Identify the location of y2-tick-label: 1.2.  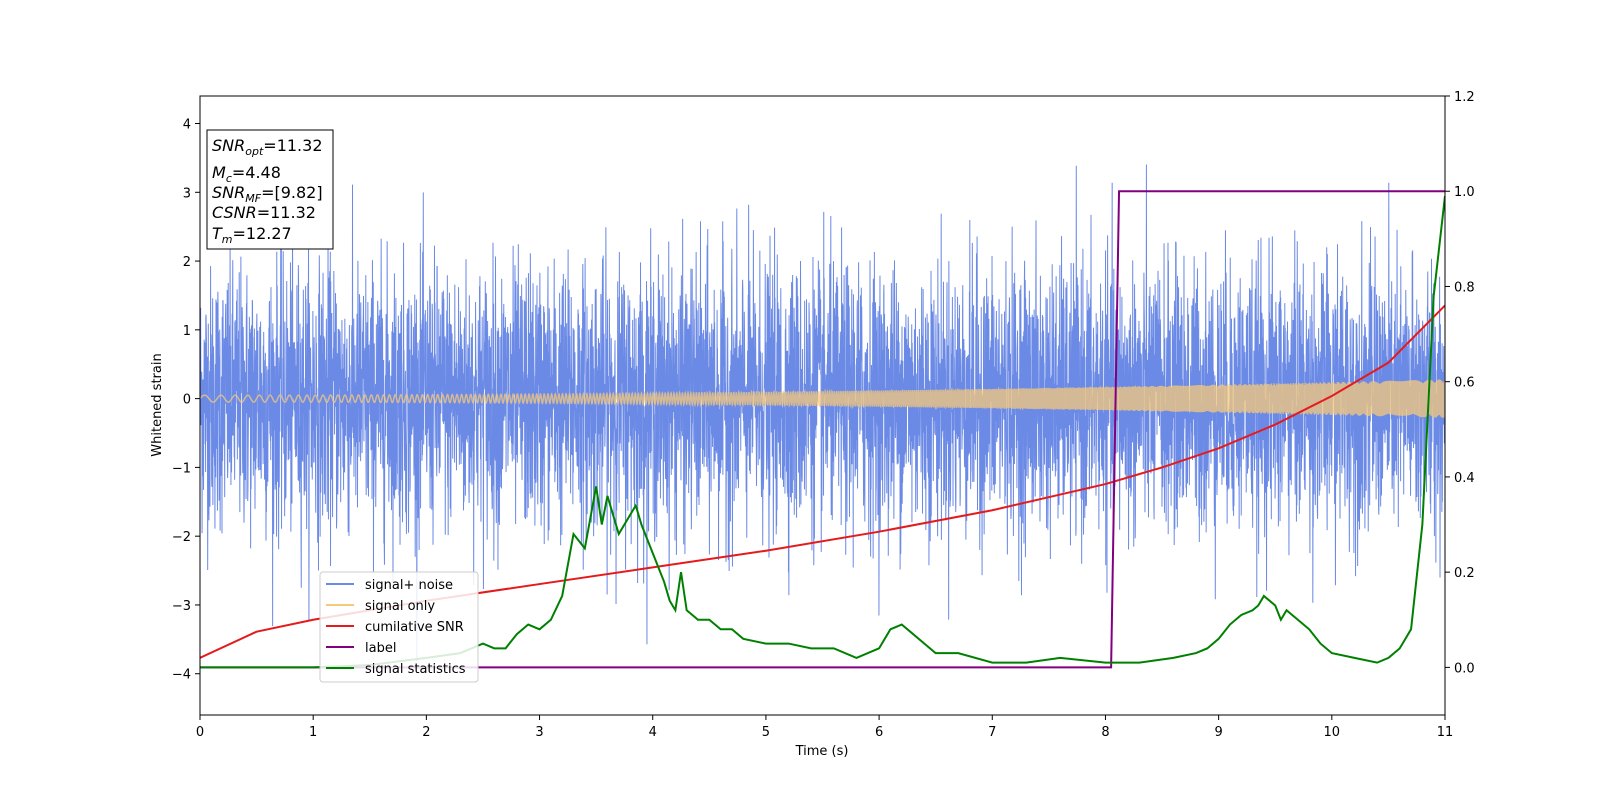
(1464, 97).